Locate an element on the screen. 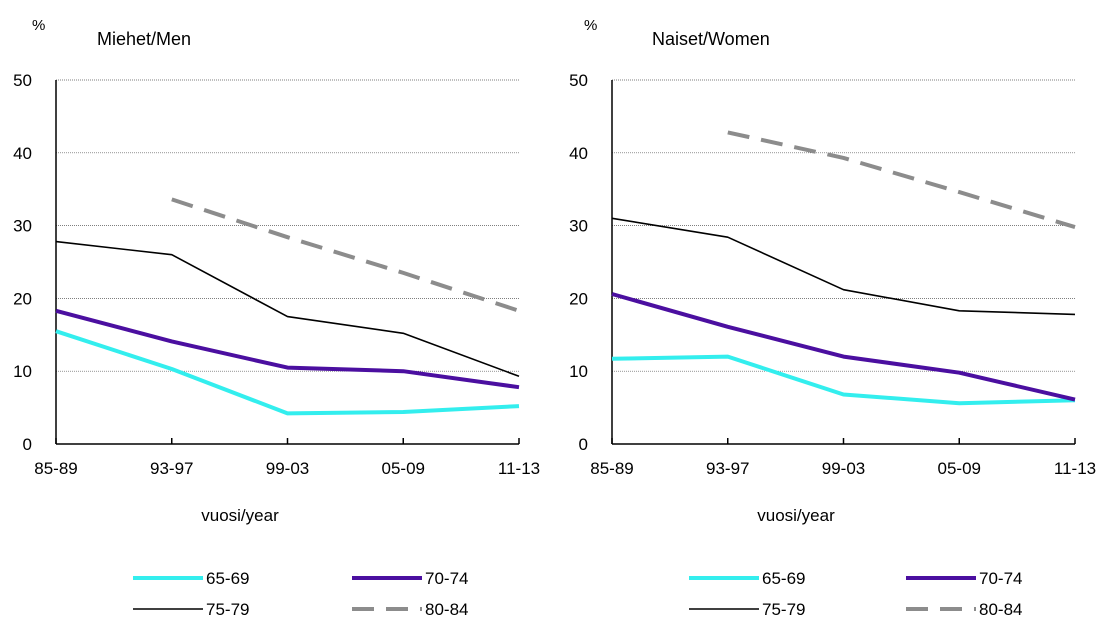  chart-title: Miehet/Men is located at coordinates (144, 39).